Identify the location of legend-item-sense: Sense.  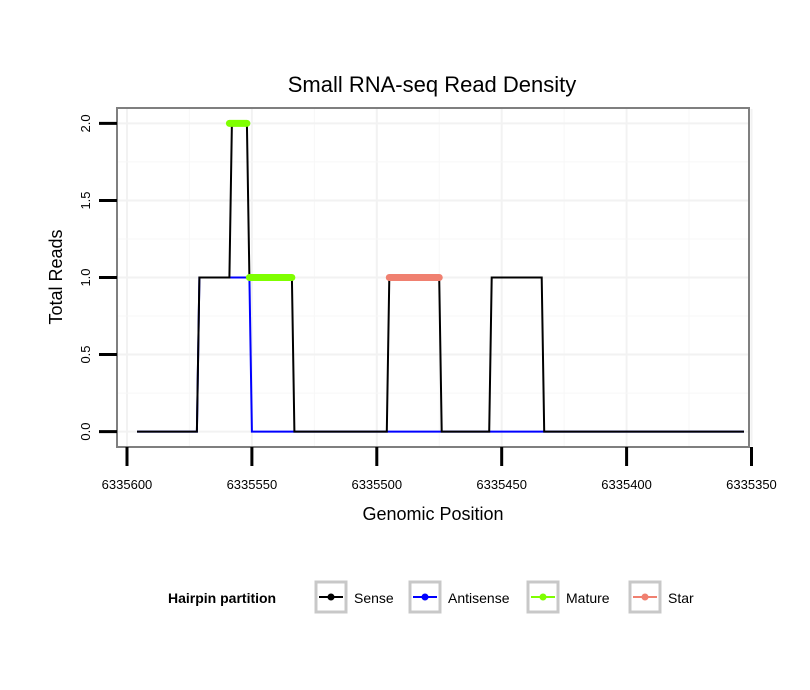
(354, 597).